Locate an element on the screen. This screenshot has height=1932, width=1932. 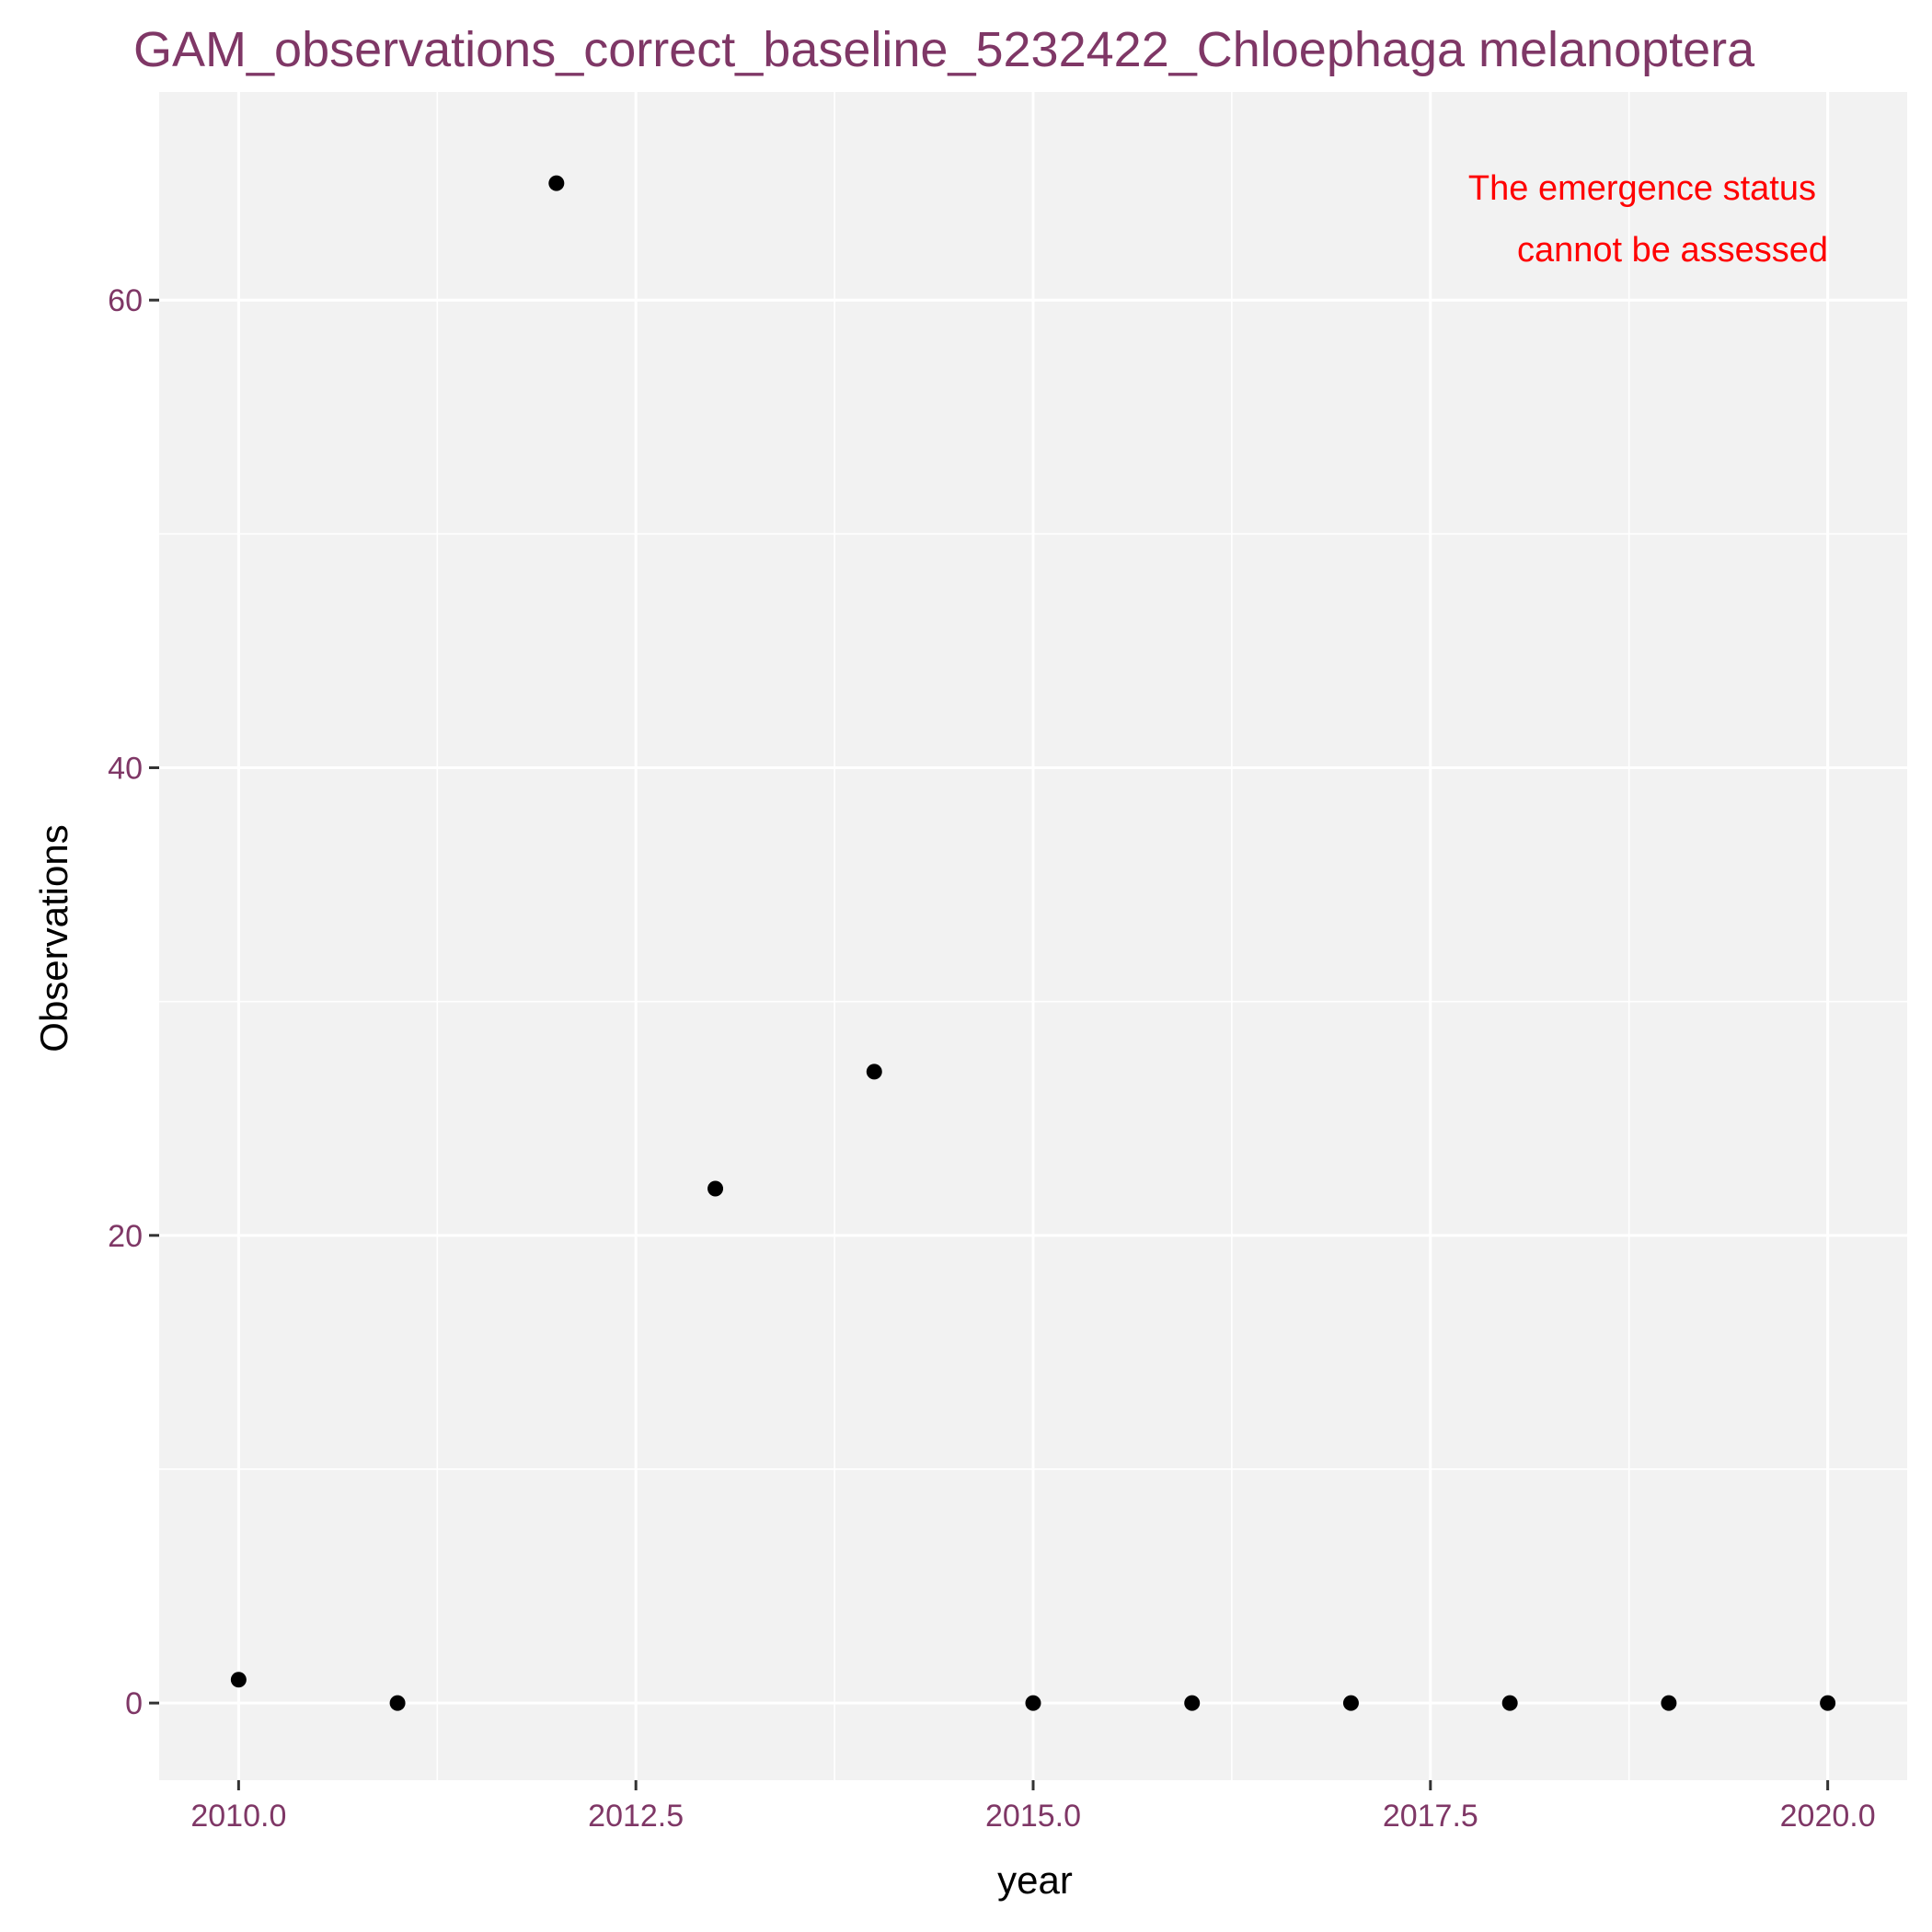
y-tick-label: 60 is located at coordinates (126, 300).